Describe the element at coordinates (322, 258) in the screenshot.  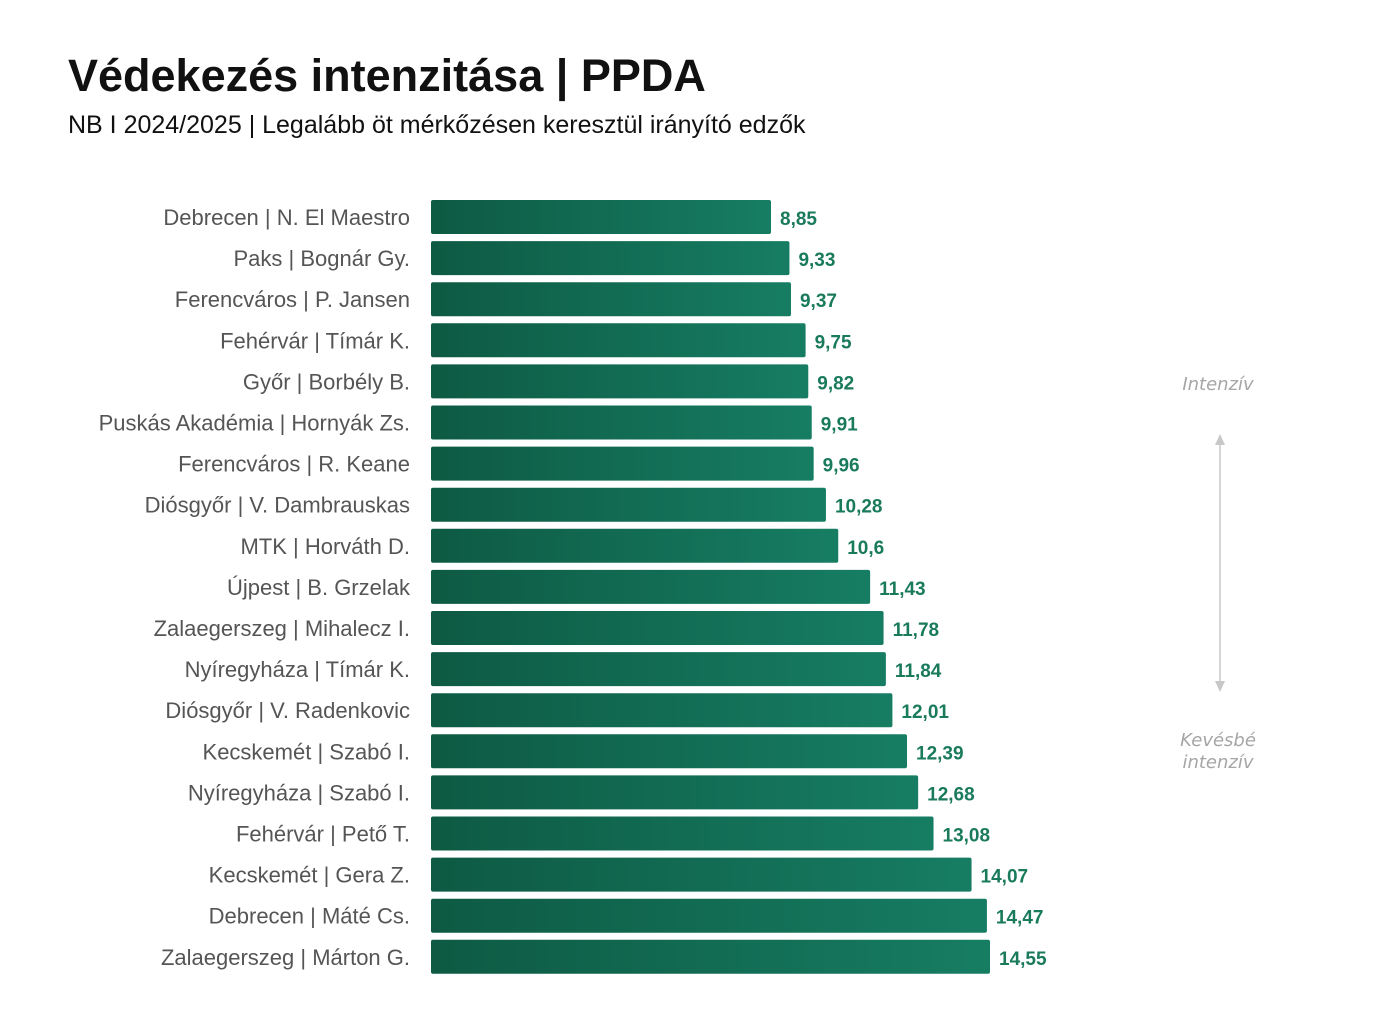
I see `category-label: Paks | Bognár Gy.` at that location.